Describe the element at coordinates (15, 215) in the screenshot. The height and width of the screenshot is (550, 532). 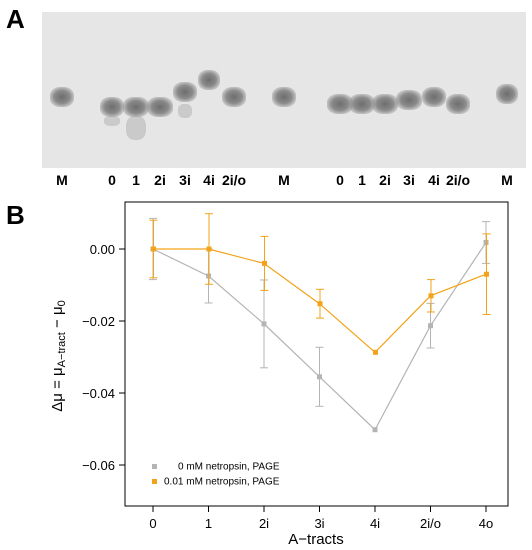
I see `panel-b-letter: B` at that location.